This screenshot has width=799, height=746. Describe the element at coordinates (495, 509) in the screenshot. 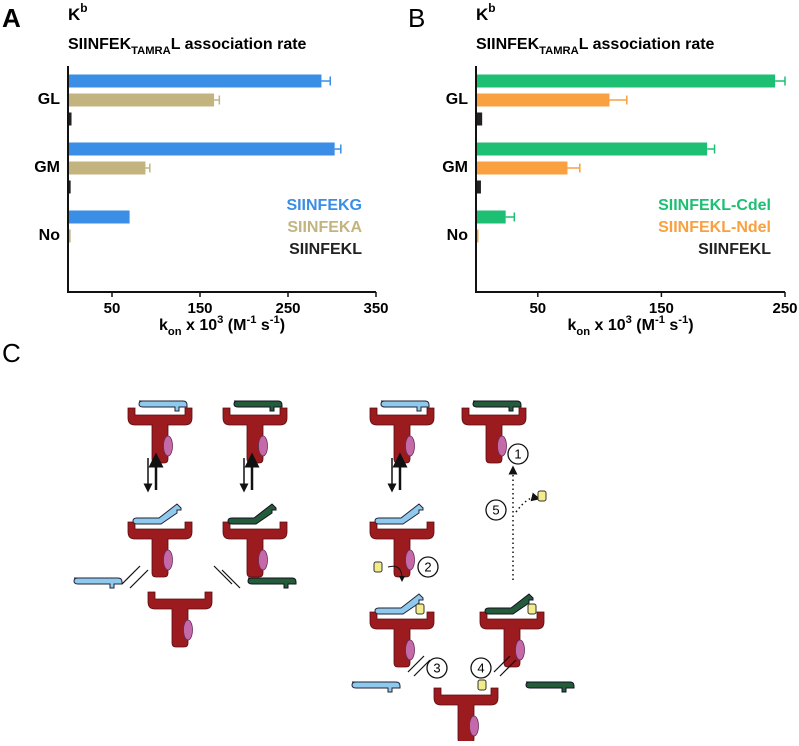

I see `step-label: 5` at that location.